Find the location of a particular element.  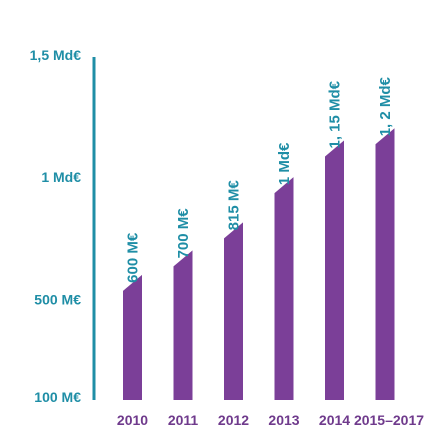

y-tick-label: 500 M€ is located at coordinates (57, 299).